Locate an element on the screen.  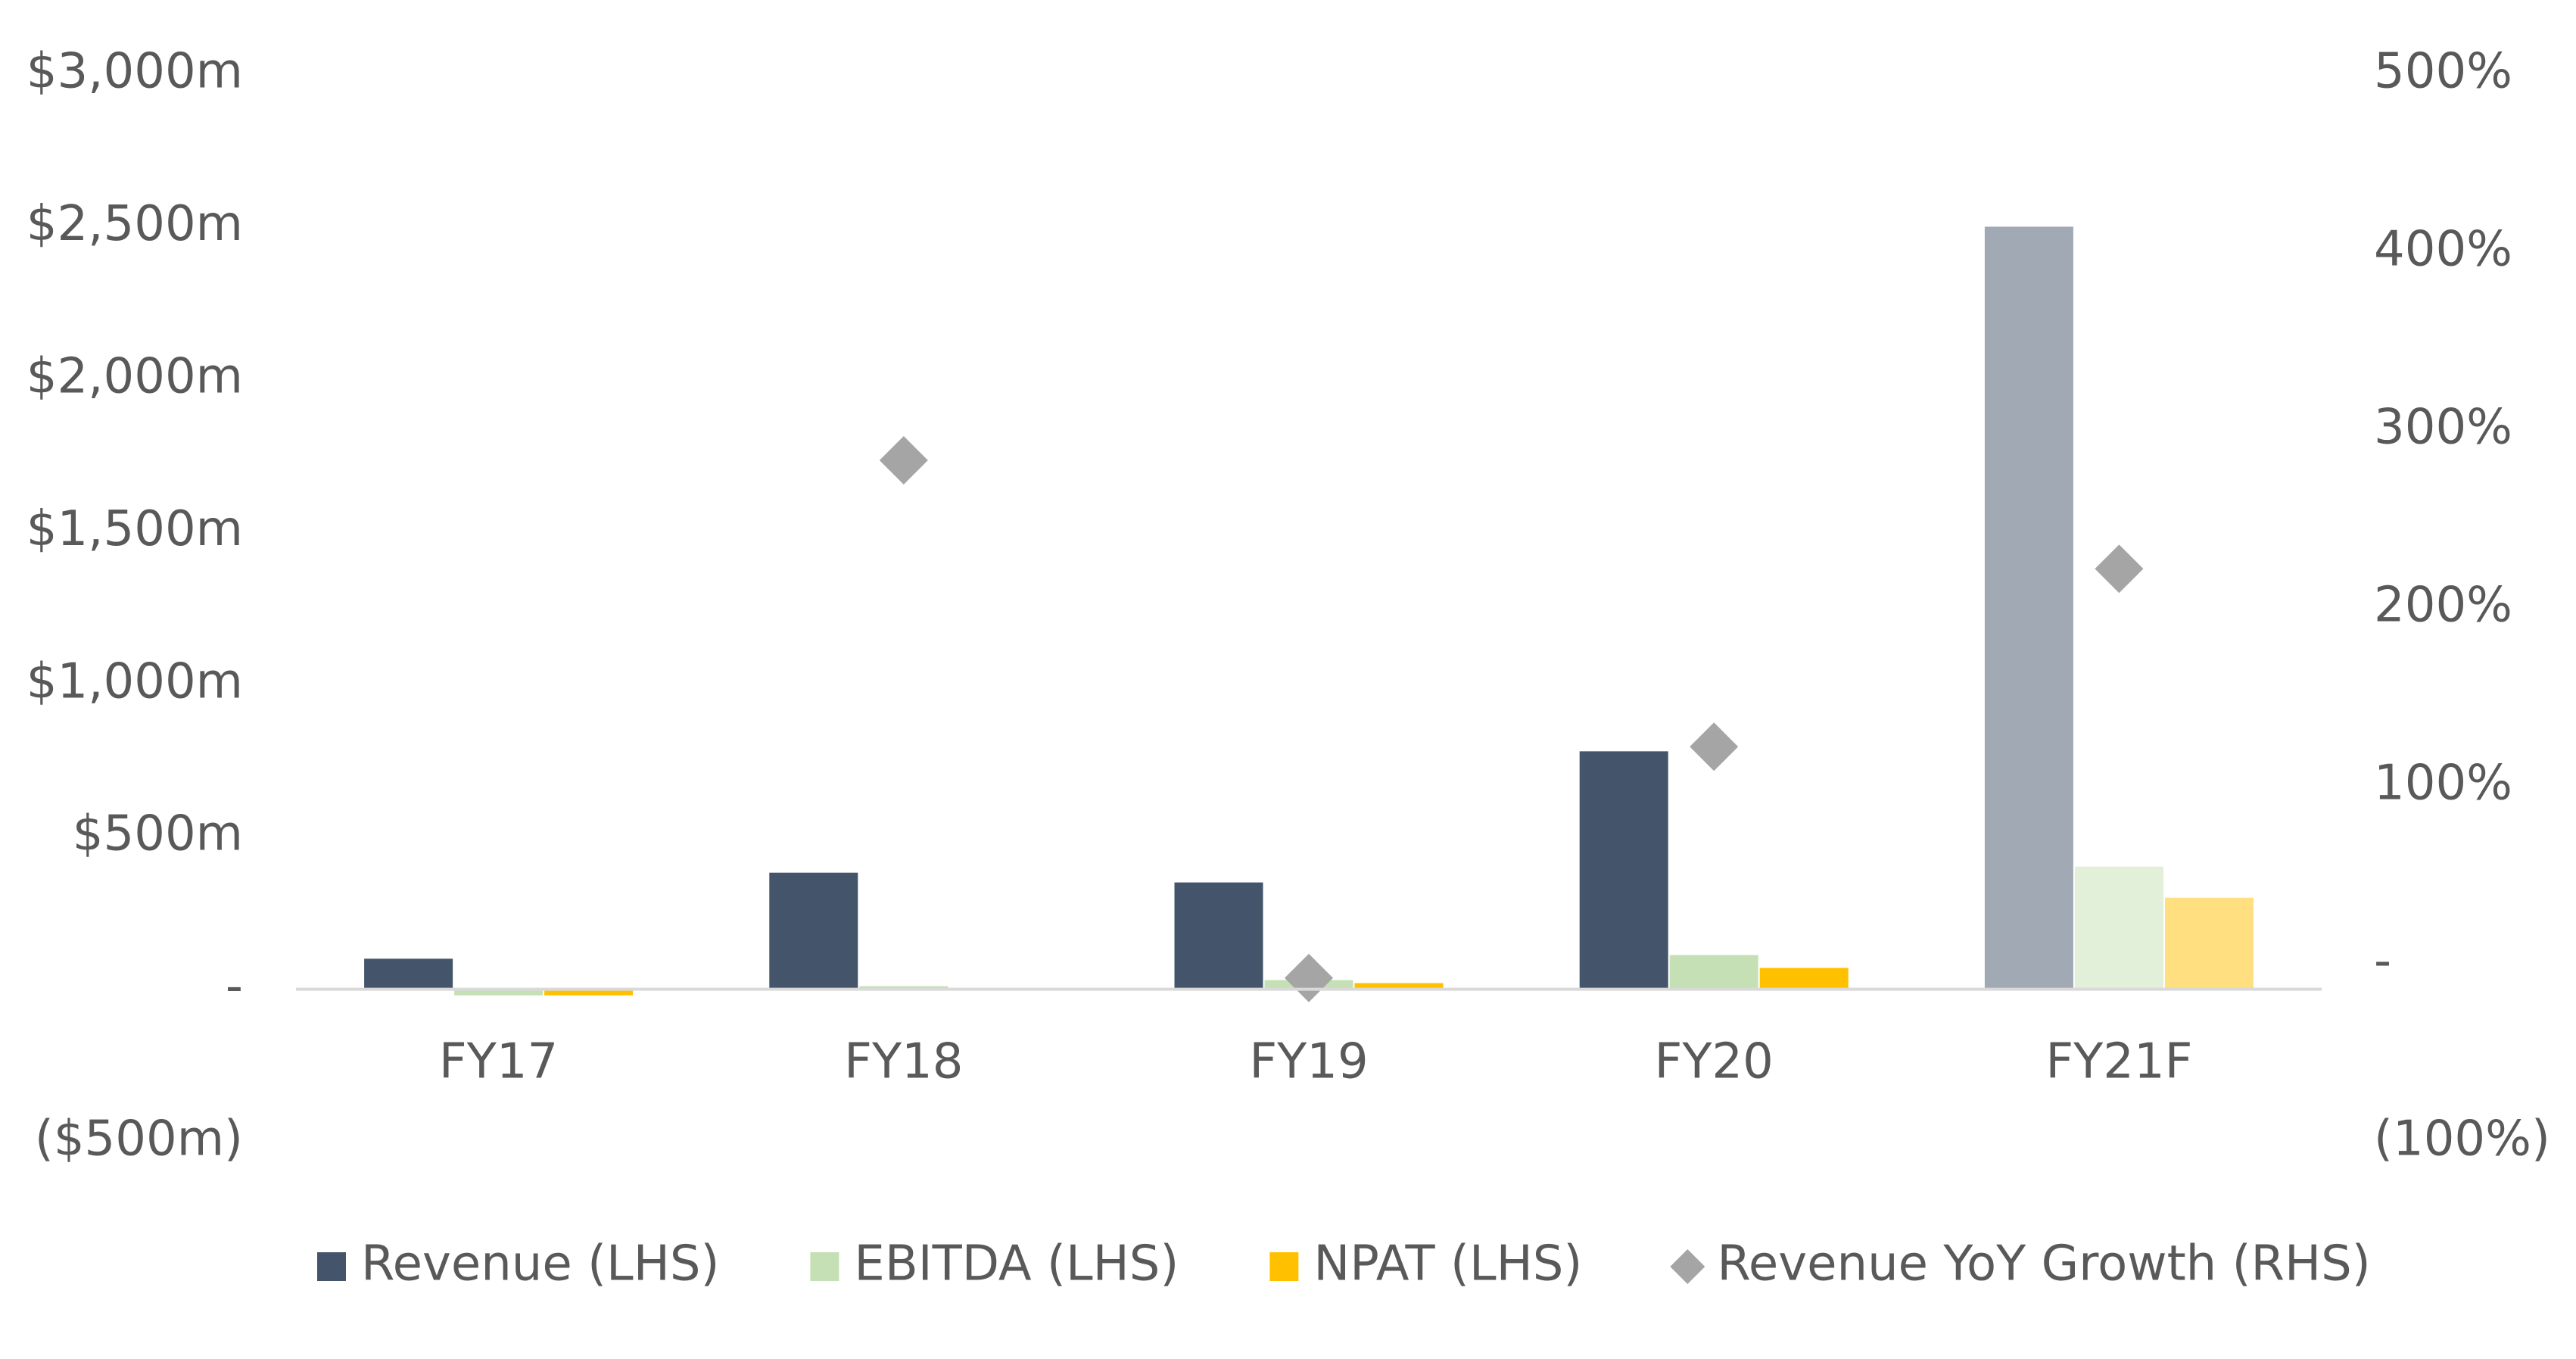
y-tick-label: $3,000m is located at coordinates (134, 72).